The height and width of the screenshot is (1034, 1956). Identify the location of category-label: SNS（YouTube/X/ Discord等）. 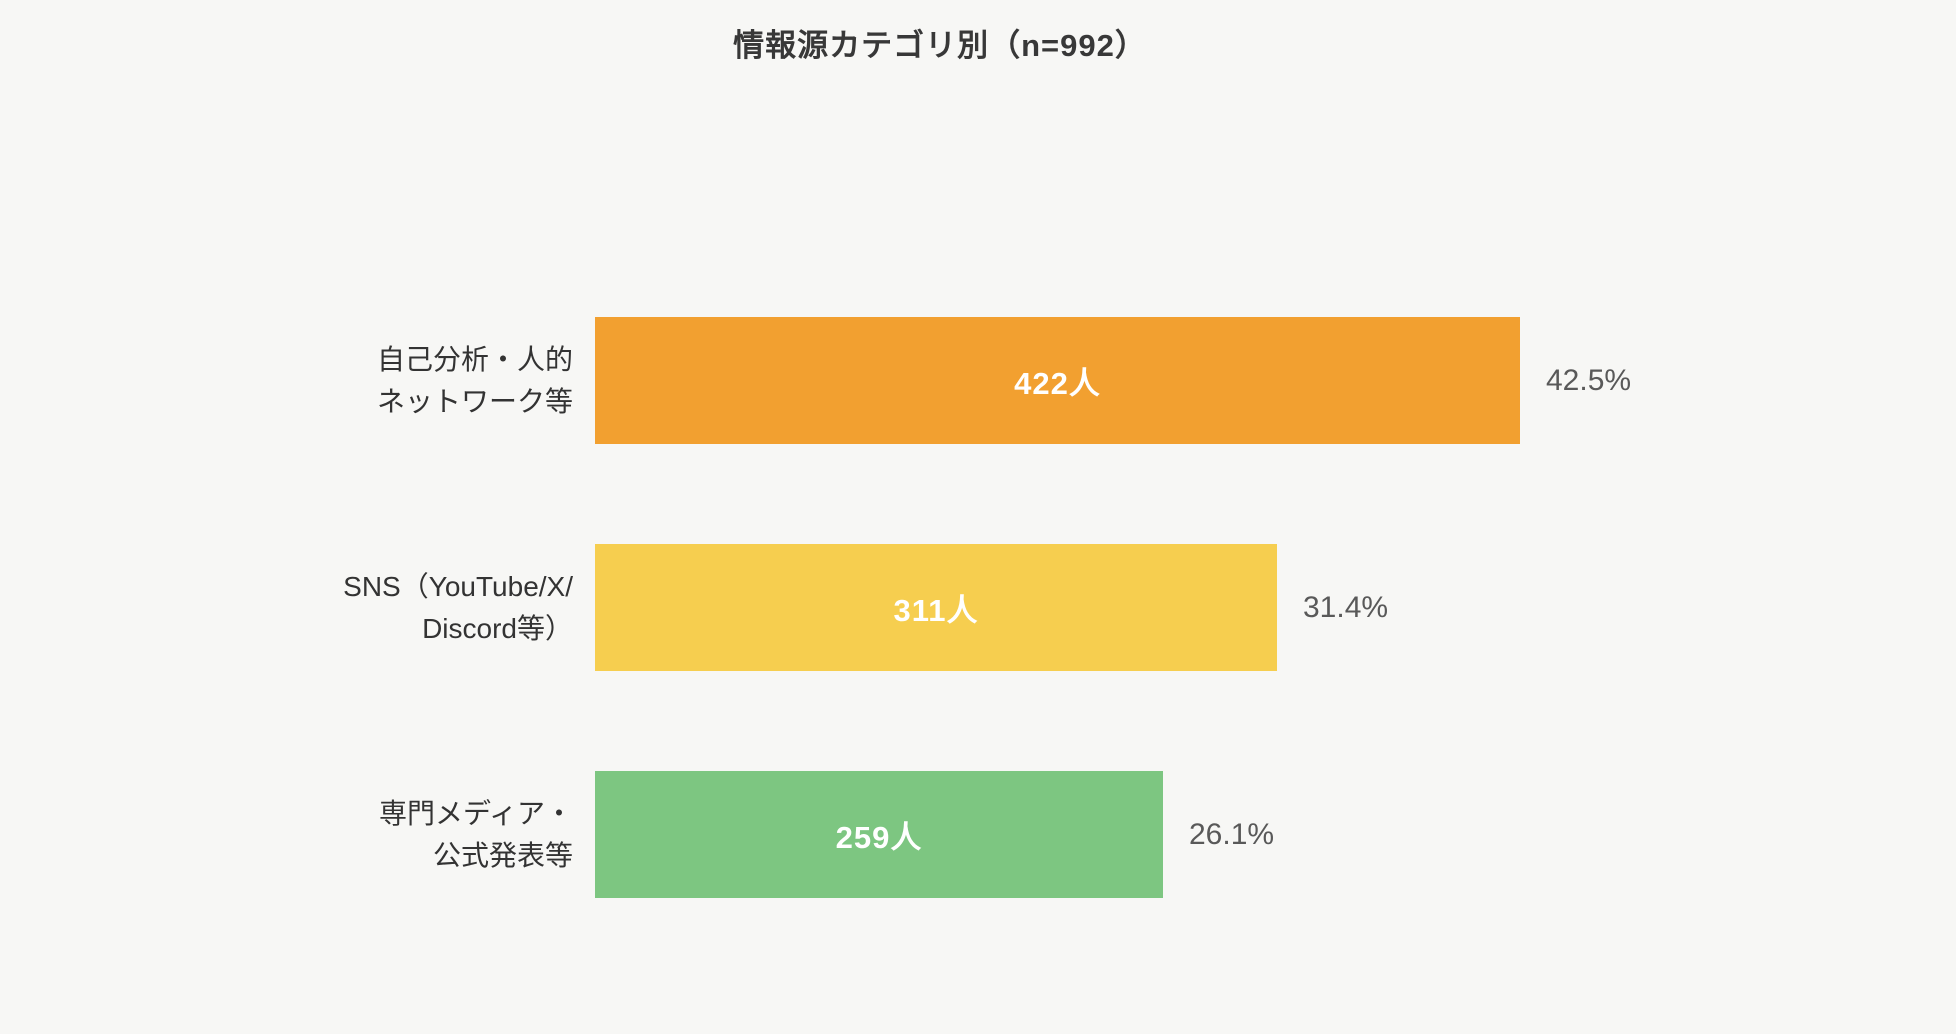
(458, 607).